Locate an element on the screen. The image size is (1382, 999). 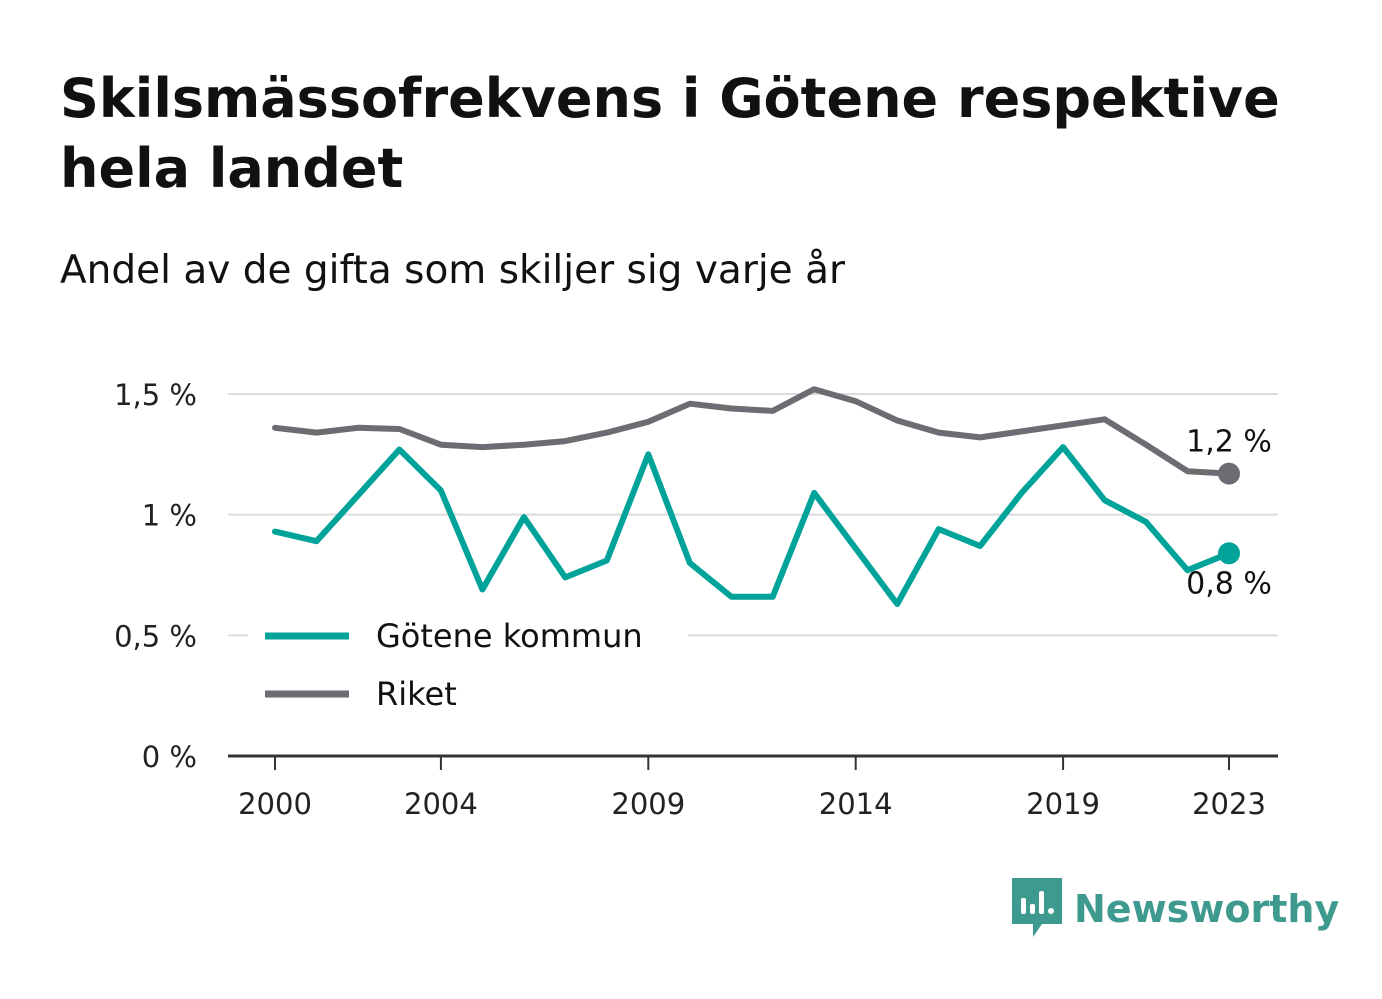
end-label: 0,8 % is located at coordinates (1229, 583).